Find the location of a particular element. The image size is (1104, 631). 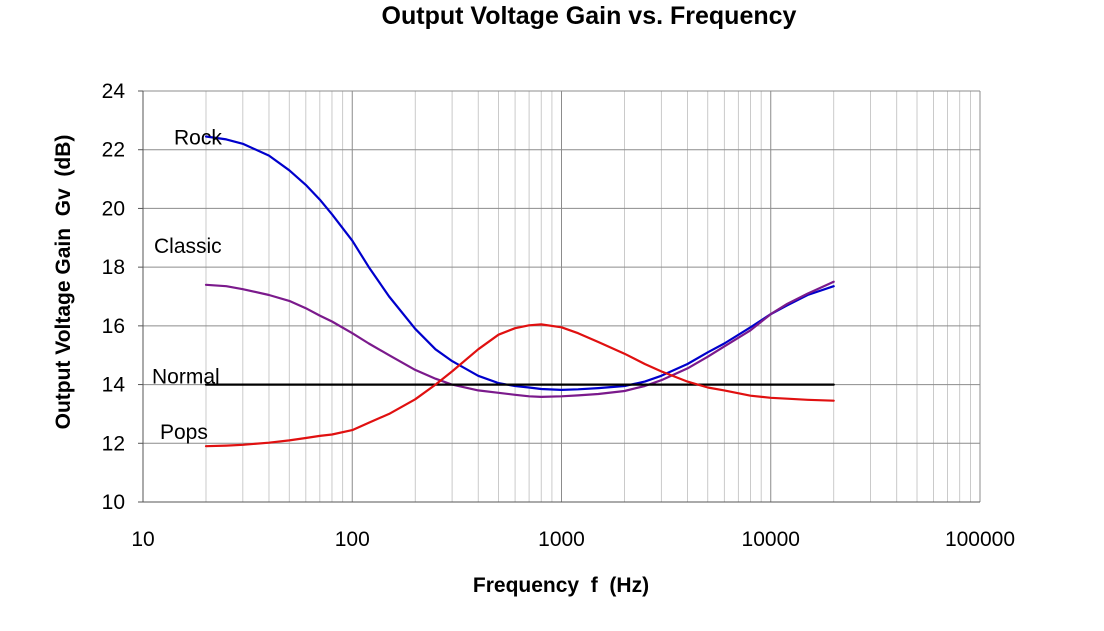

series-label-rock: Rock is located at coordinates (198, 138).